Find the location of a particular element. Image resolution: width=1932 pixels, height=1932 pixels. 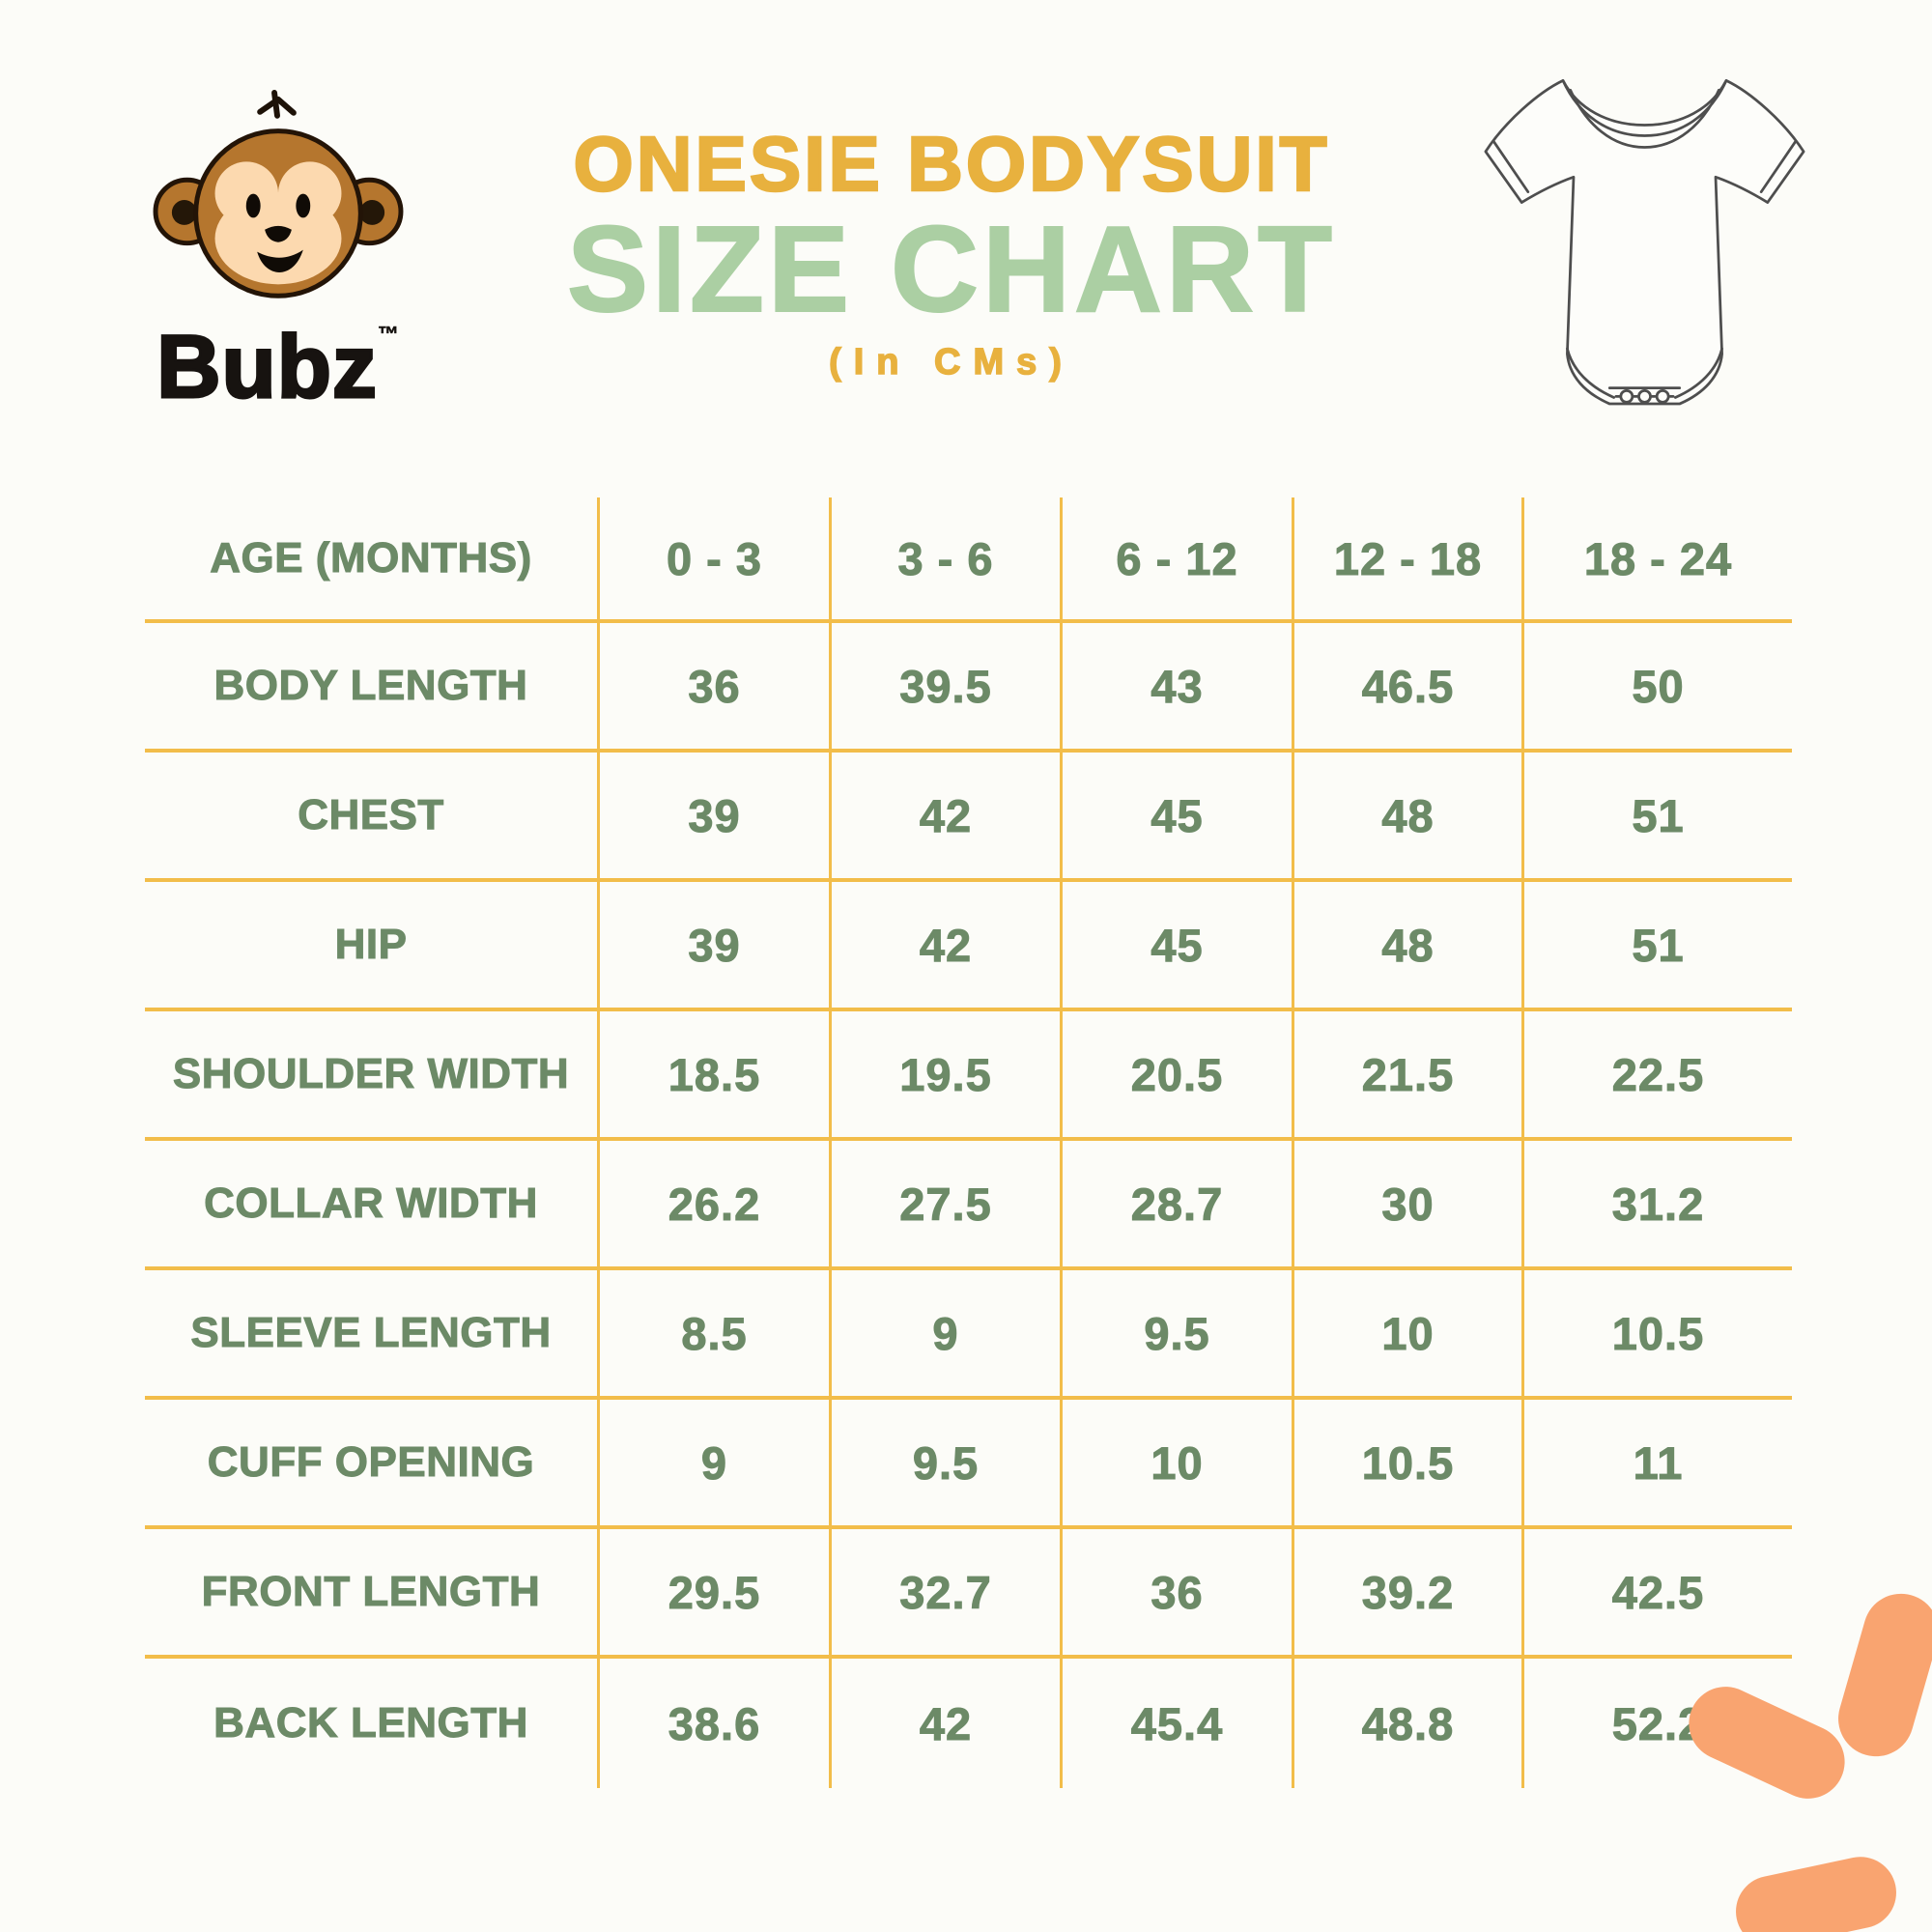

value-cell: 18.5 is located at coordinates (716, 1076).